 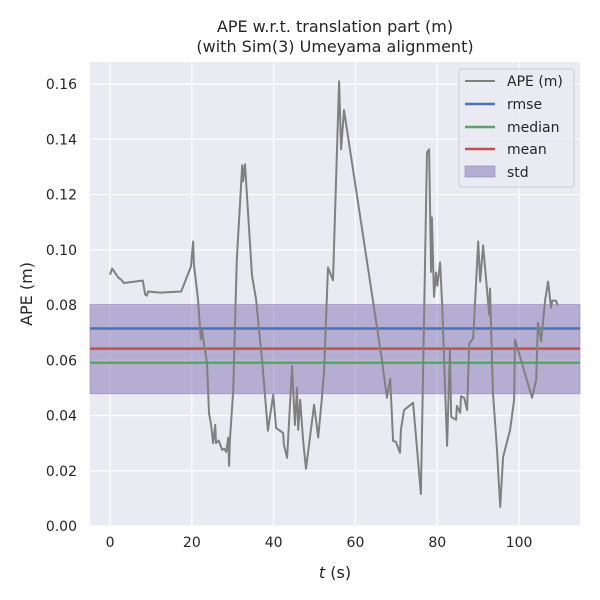 I want to click on legend: APE (m) rmse median mean std, so click(x=516, y=128).